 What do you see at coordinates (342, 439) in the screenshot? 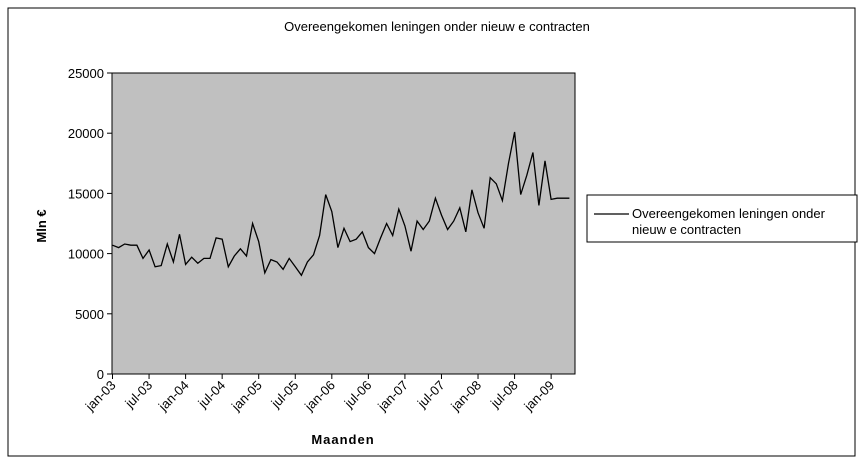
I see `x-axis-title: Maanden` at bounding box center [342, 439].